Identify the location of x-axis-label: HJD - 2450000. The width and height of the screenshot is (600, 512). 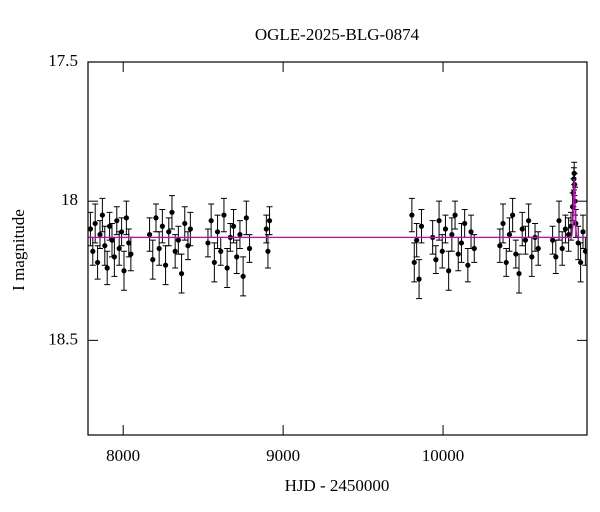
(337, 485).